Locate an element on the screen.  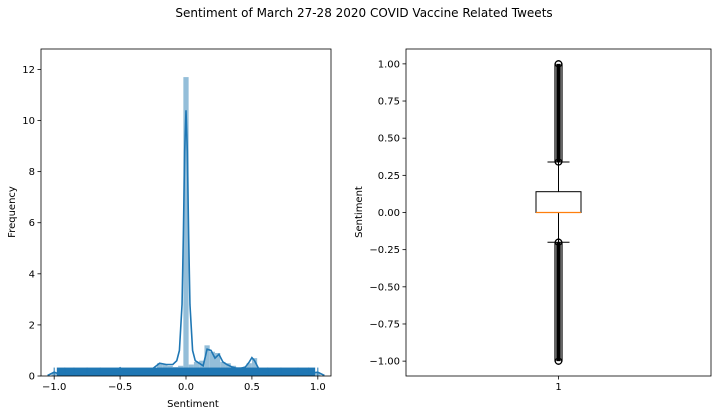
rug-band is located at coordinates (186, 371).